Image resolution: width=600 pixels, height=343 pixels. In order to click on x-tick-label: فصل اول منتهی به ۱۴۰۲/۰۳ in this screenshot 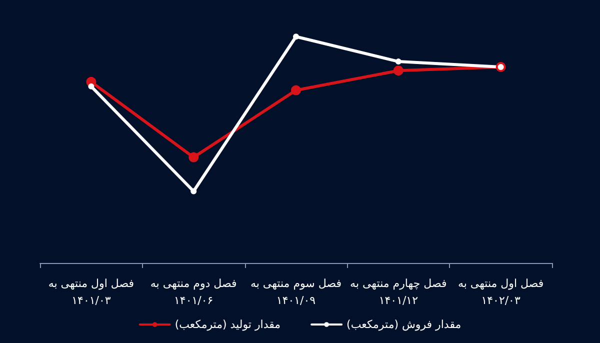, I will do `click(501, 292)`.